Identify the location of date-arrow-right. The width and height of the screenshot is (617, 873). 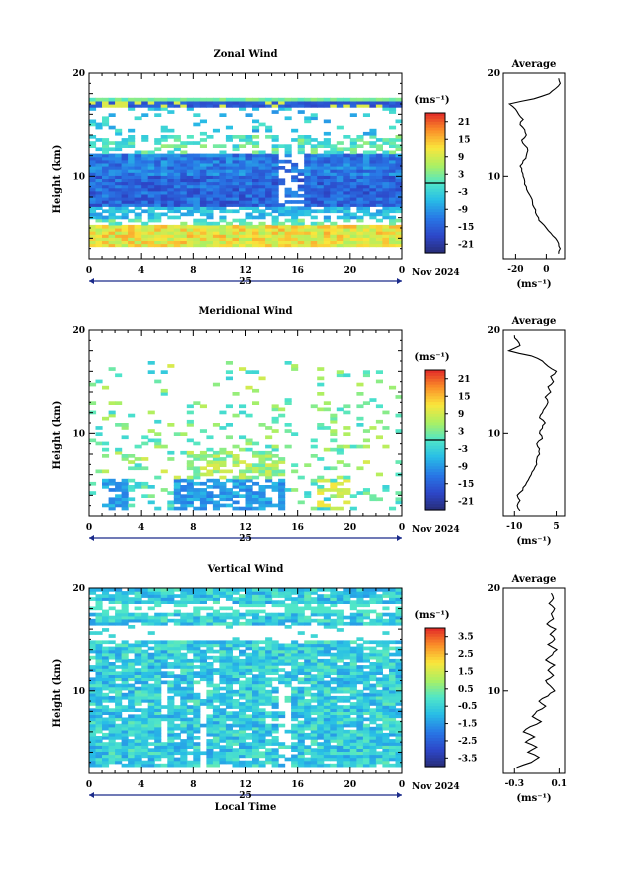
(399, 795).